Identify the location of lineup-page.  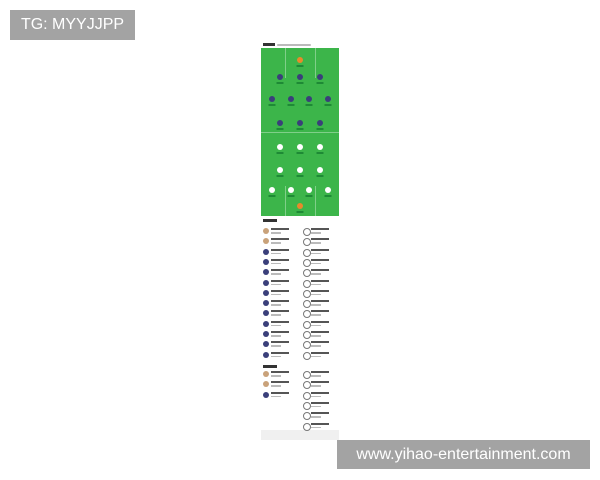
(300, 240).